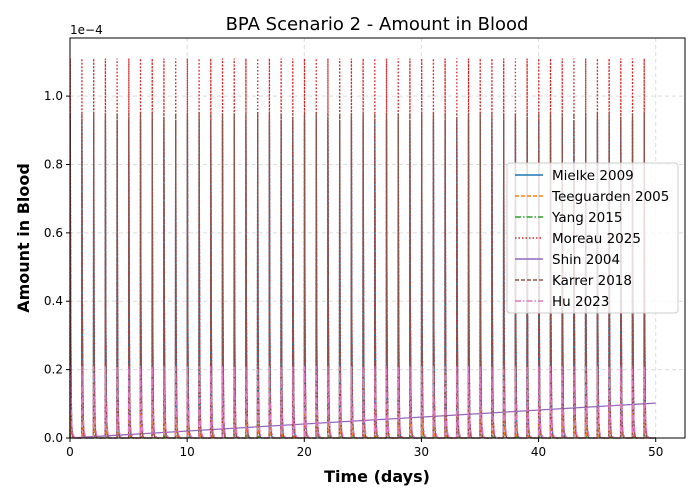 The image size is (700, 504). Describe the element at coordinates (580, 302) in the screenshot. I see `legend-label: Hu 2023` at that location.